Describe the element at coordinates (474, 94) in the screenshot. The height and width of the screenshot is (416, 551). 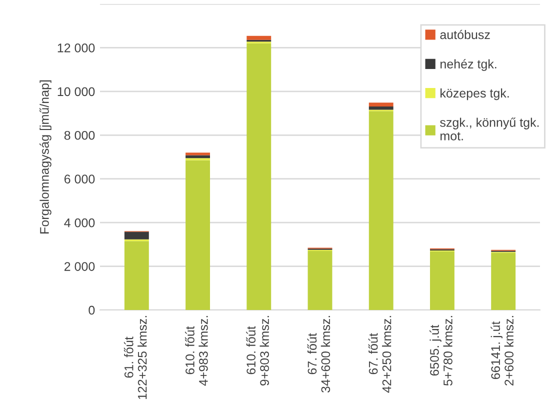
I see `legend-label: közepes tgk.` at that location.